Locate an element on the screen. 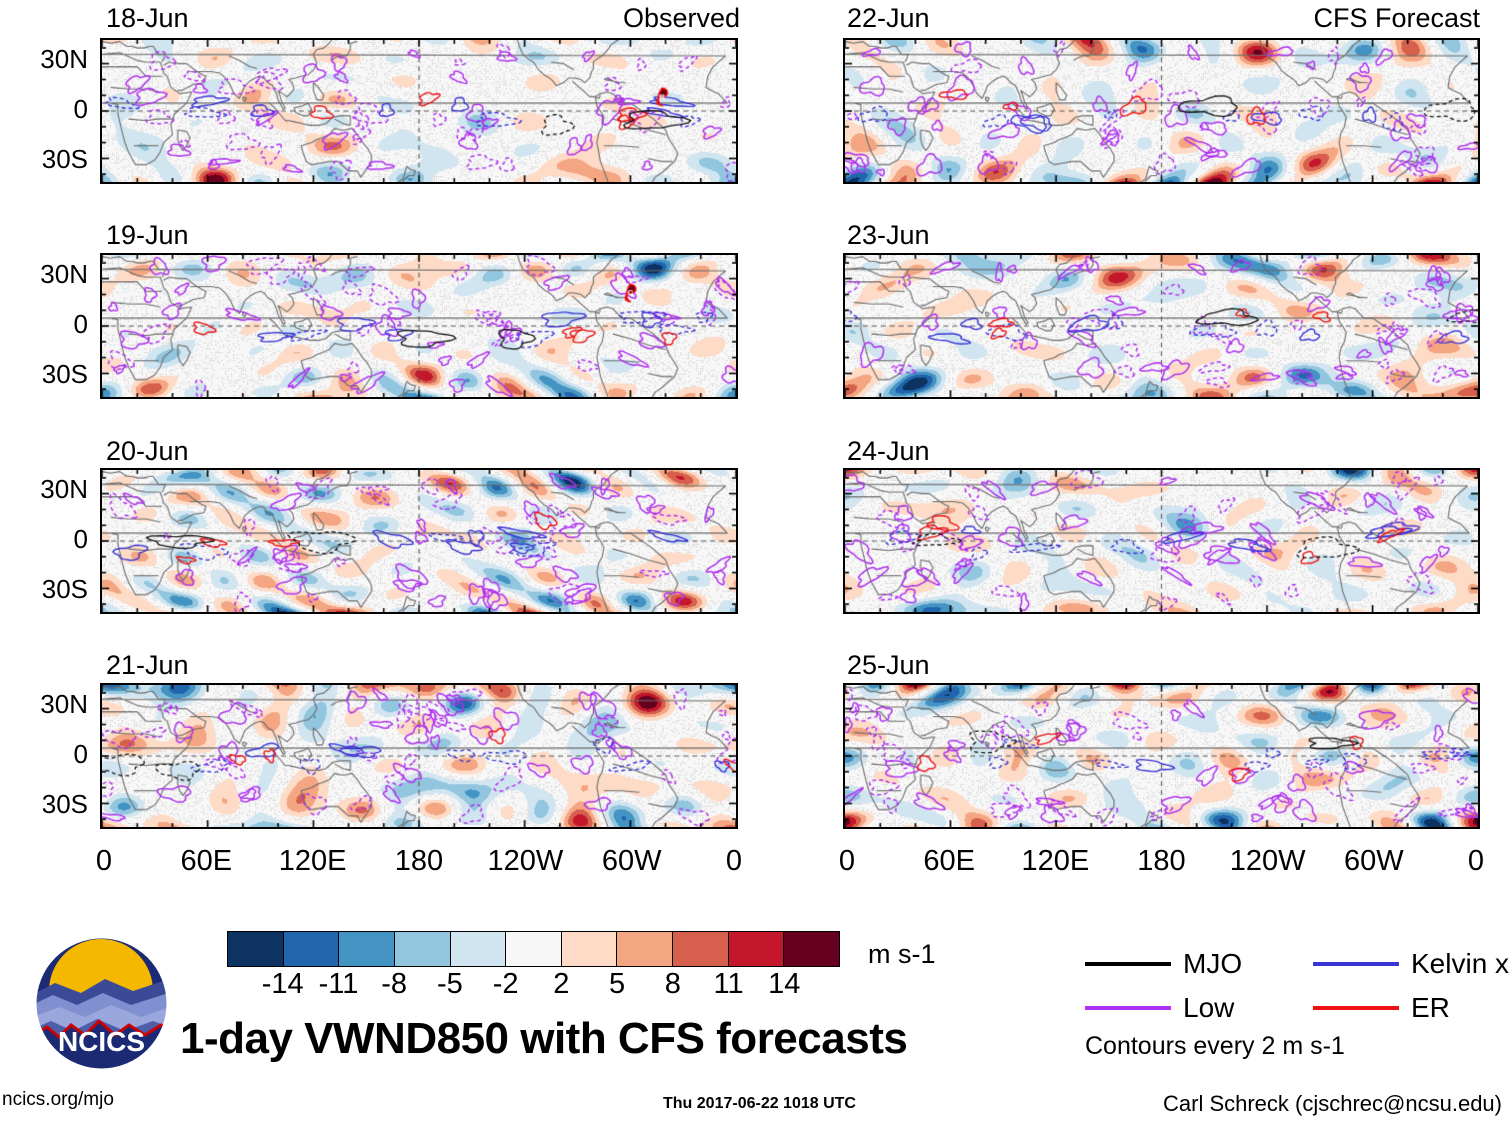  legend-label: ER is located at coordinates (1430, 1007).